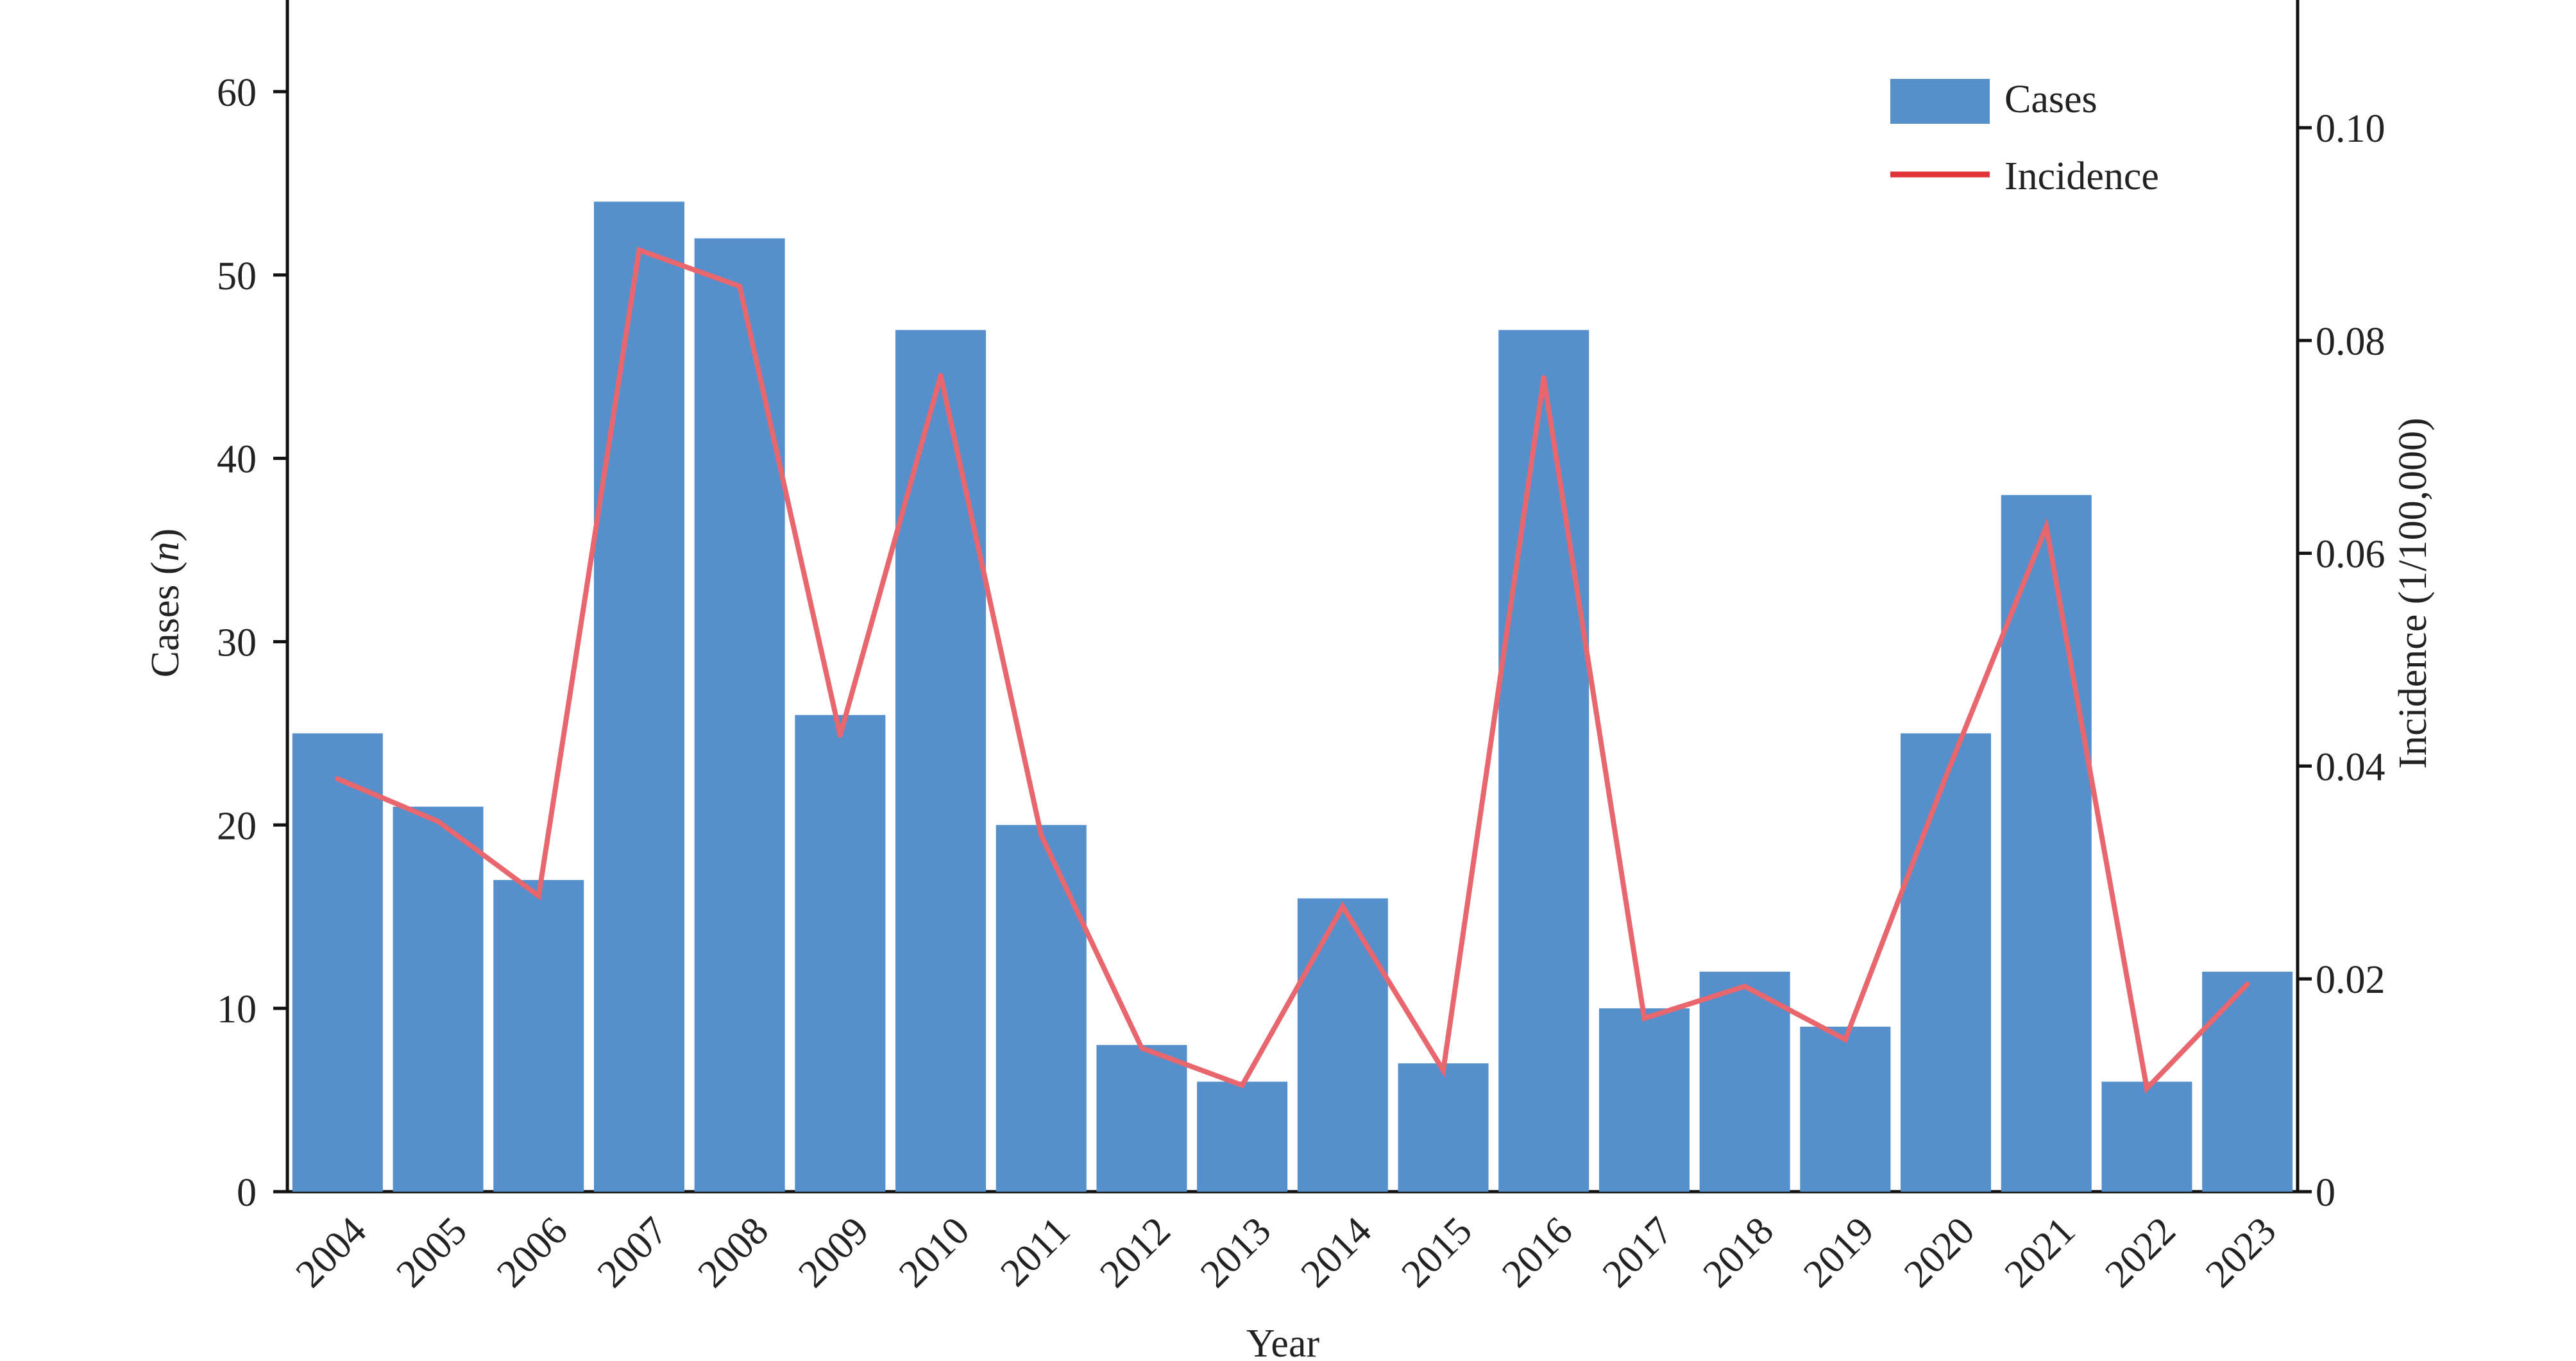  What do you see at coordinates (1839, 1252) in the screenshot?
I see `x-tick-label-2019: 2019` at bounding box center [1839, 1252].